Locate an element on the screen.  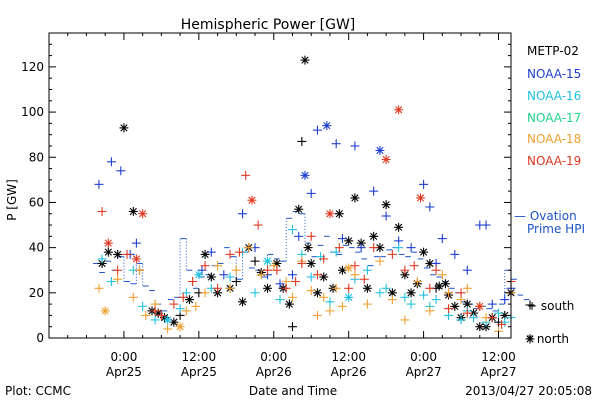
legend-noaa-16: NOAA-16 is located at coordinates (554, 96).